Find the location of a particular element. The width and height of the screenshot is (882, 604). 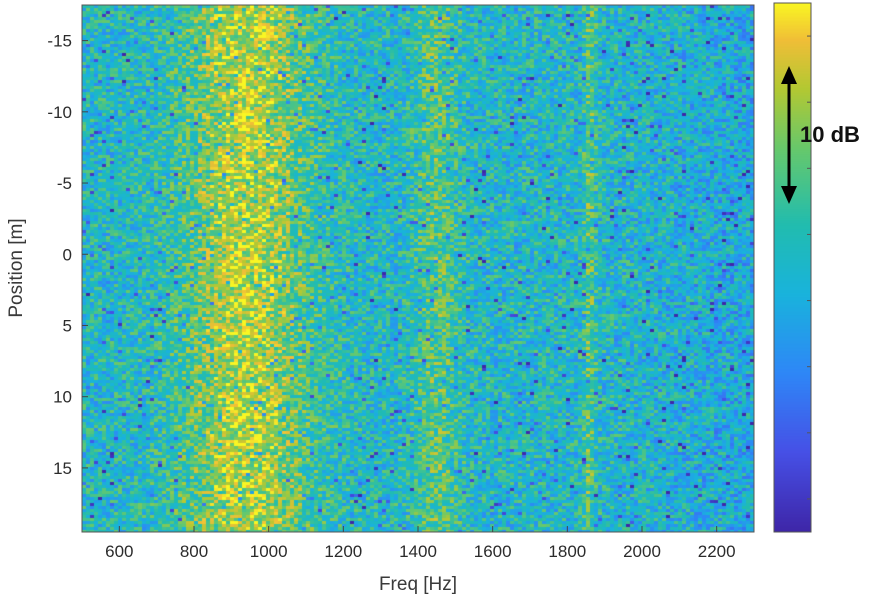

x-axis-ticks: 600 800 1000 1200 1400 1600 1800 2000 2200 is located at coordinates (420, 543).